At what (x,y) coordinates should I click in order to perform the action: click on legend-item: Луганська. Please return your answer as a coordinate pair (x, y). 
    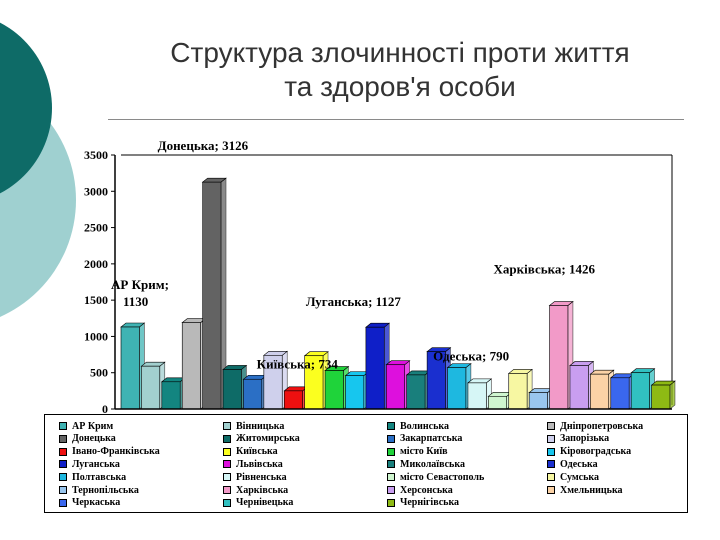
    Looking at the image, I should click on (89, 464).